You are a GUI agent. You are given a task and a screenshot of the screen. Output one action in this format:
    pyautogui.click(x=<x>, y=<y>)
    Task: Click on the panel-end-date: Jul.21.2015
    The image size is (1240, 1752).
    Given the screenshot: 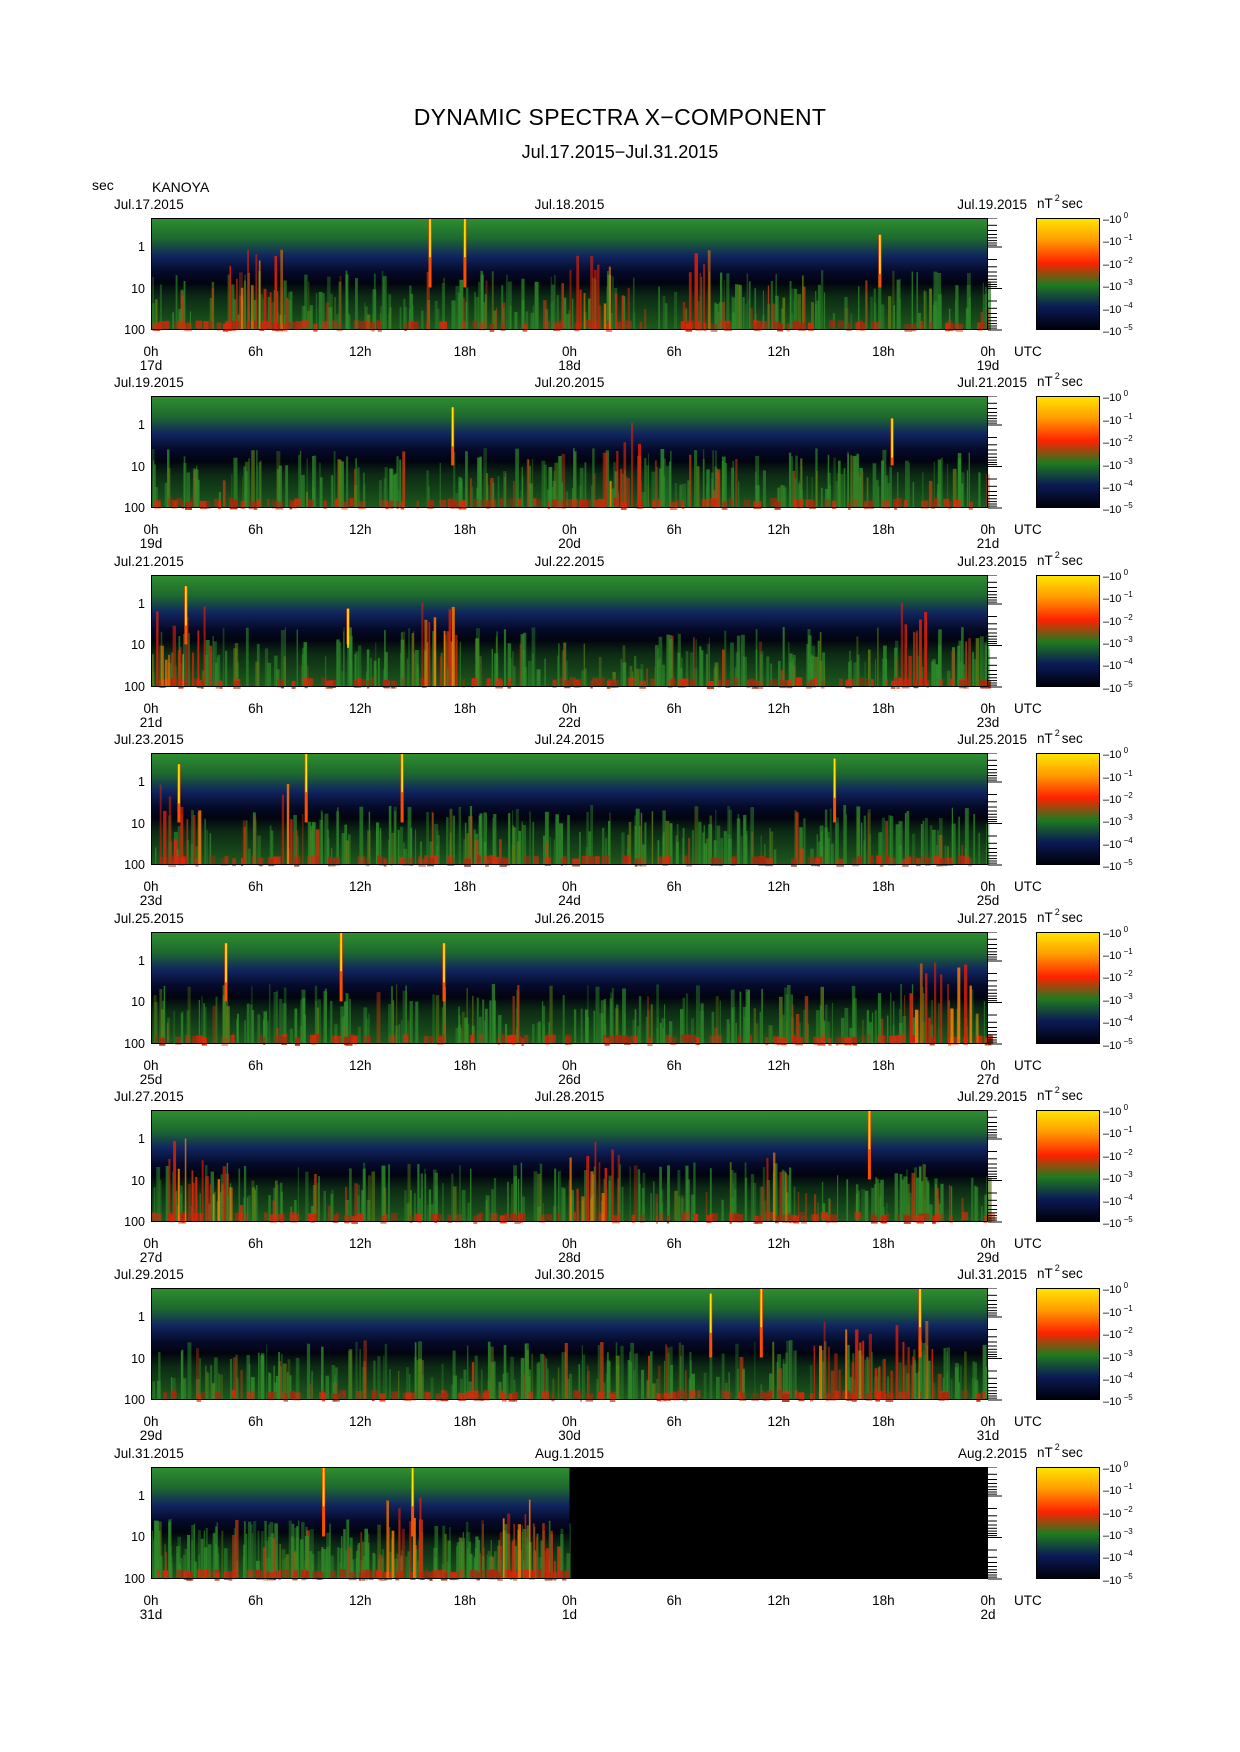 What is the action you would take?
    pyautogui.click(x=992, y=383)
    